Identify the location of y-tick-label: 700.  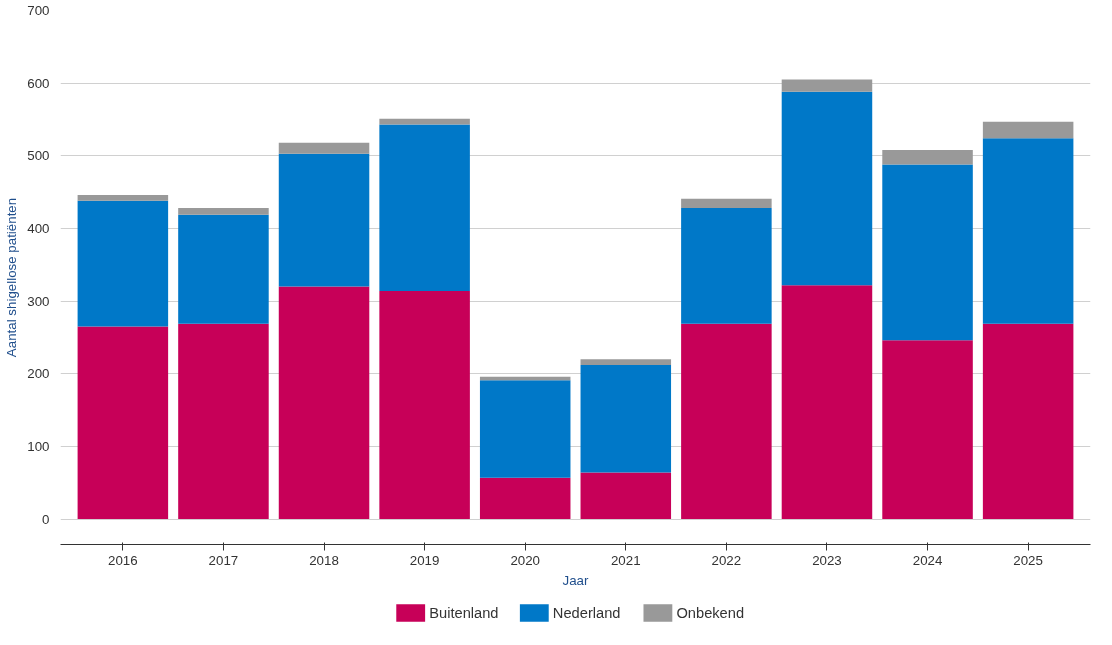
(38, 10).